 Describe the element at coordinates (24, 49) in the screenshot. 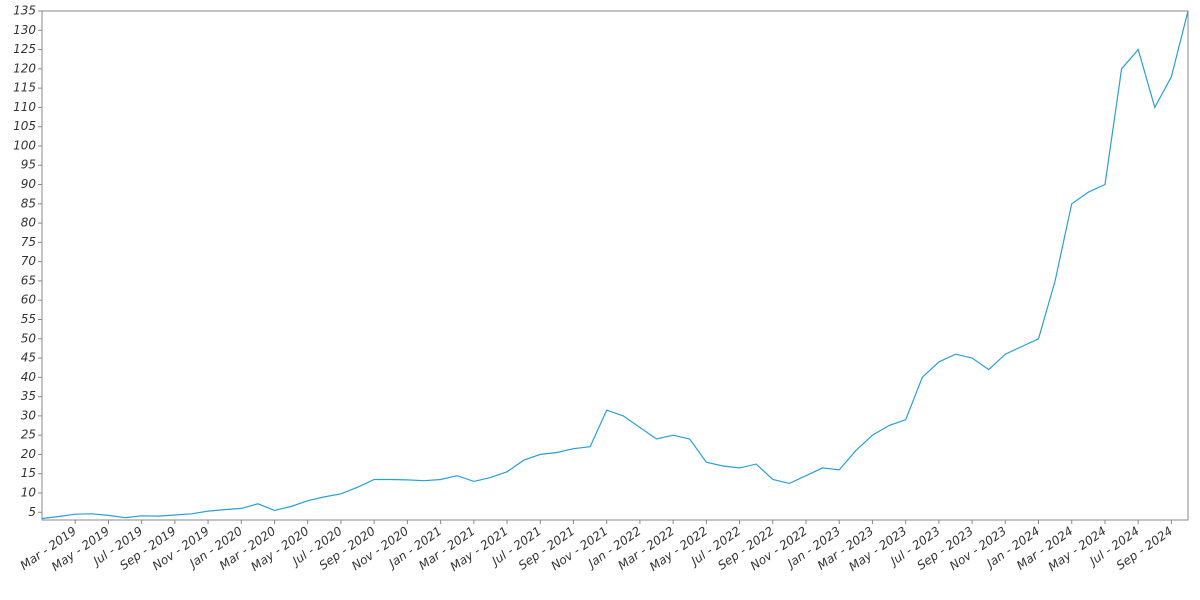

I see `y-tick-label: 125` at that location.